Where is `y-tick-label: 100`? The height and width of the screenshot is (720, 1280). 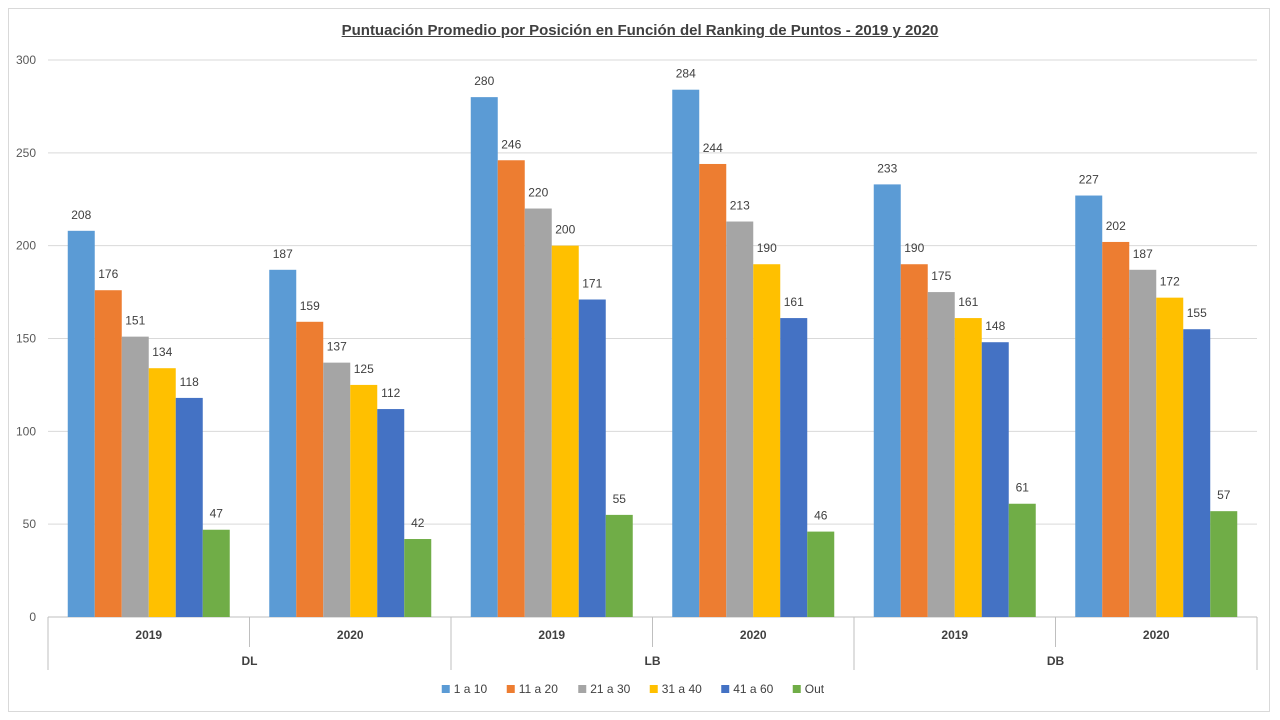 y-tick-label: 100 is located at coordinates (26, 431).